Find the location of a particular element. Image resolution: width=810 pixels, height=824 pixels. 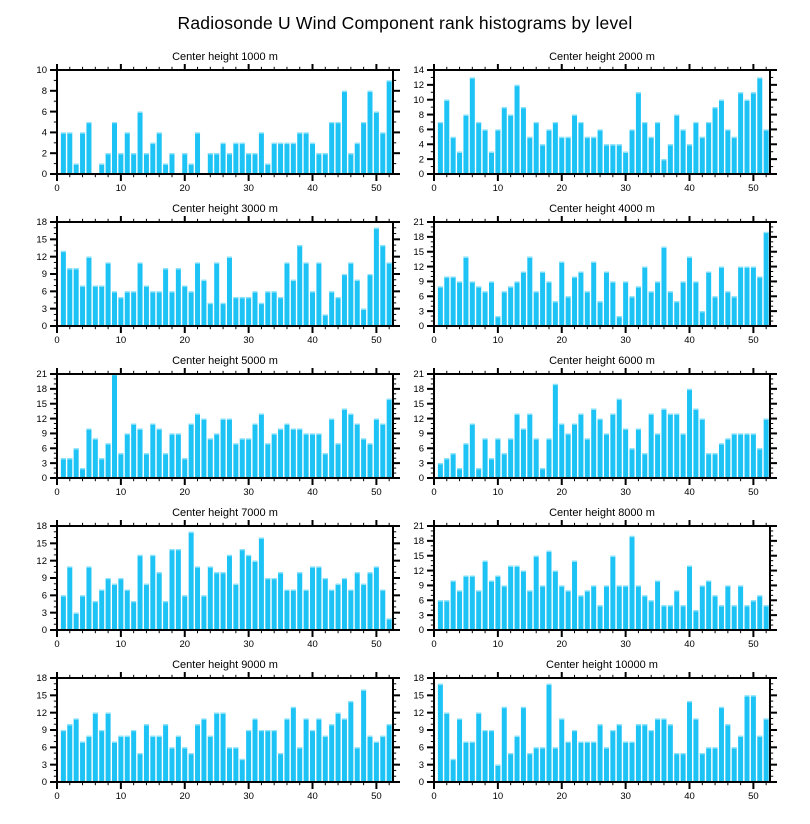

x-tick-label: 0 is located at coordinates (433, 340).